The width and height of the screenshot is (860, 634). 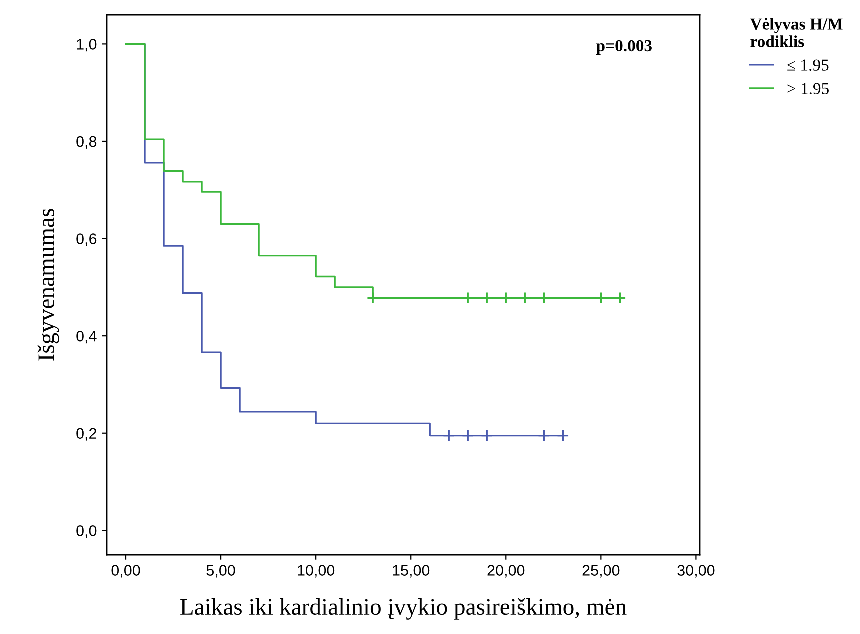 I want to click on x-tick-label: 5,00, so click(x=221, y=571).